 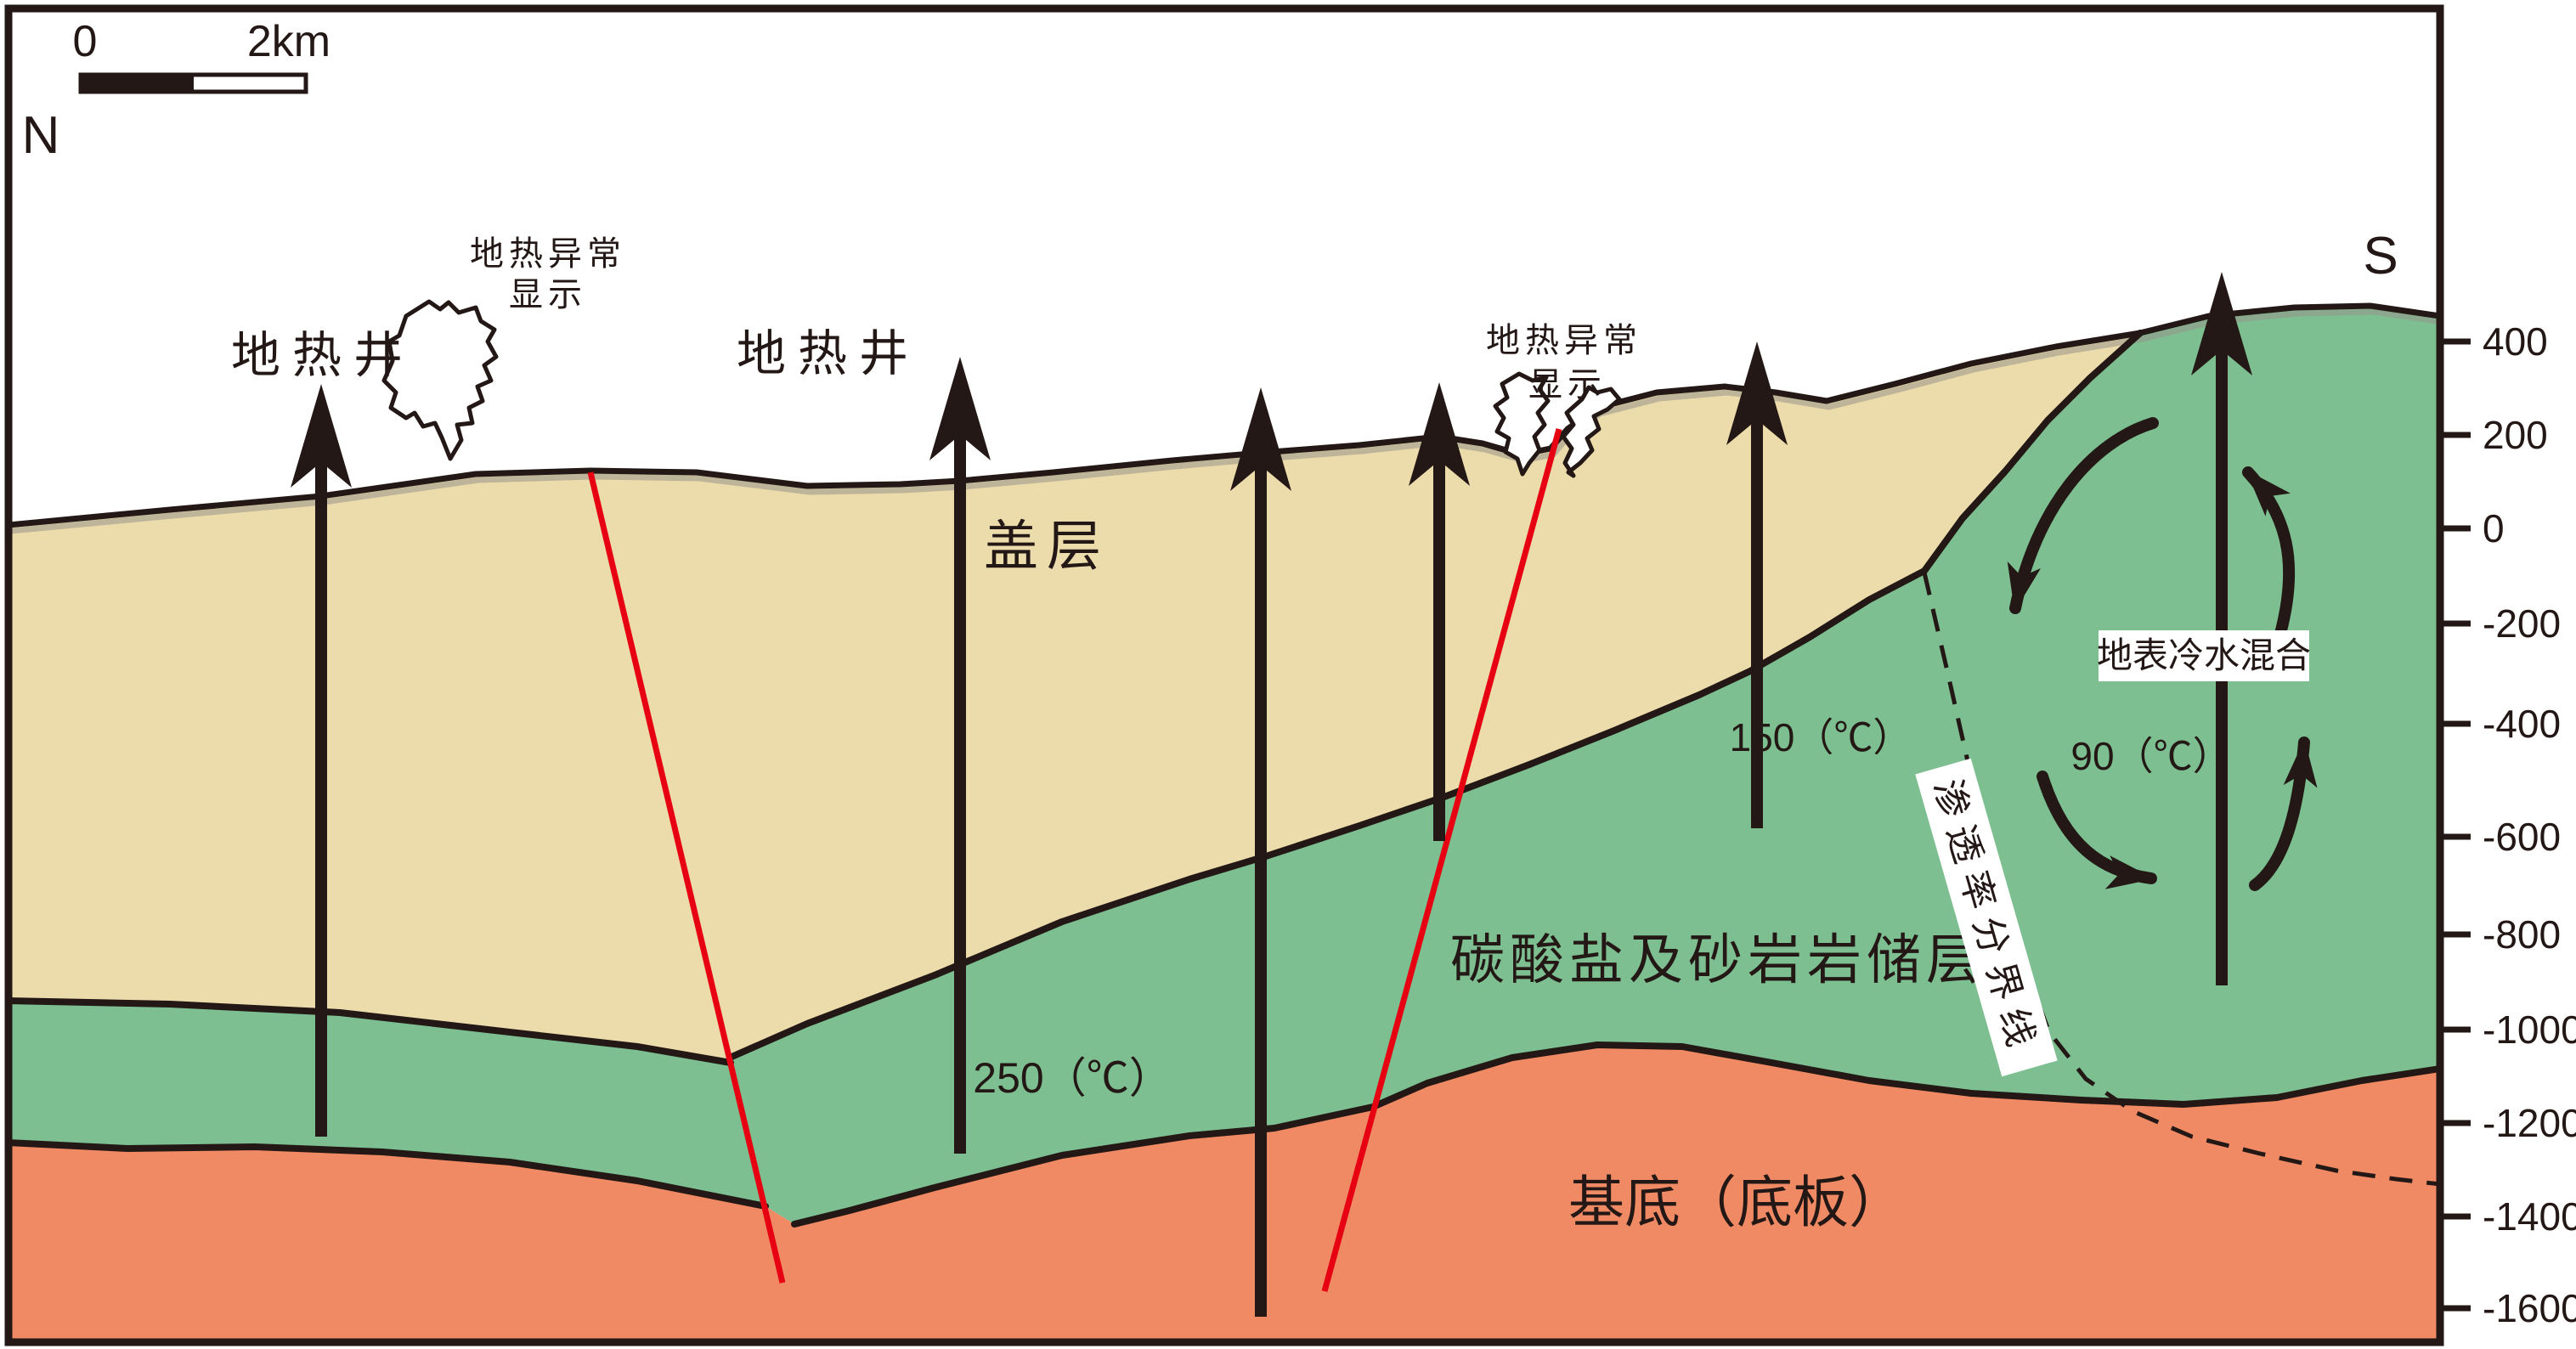 I want to click on anomaly-outline-2-right, so click(x=1592, y=431).